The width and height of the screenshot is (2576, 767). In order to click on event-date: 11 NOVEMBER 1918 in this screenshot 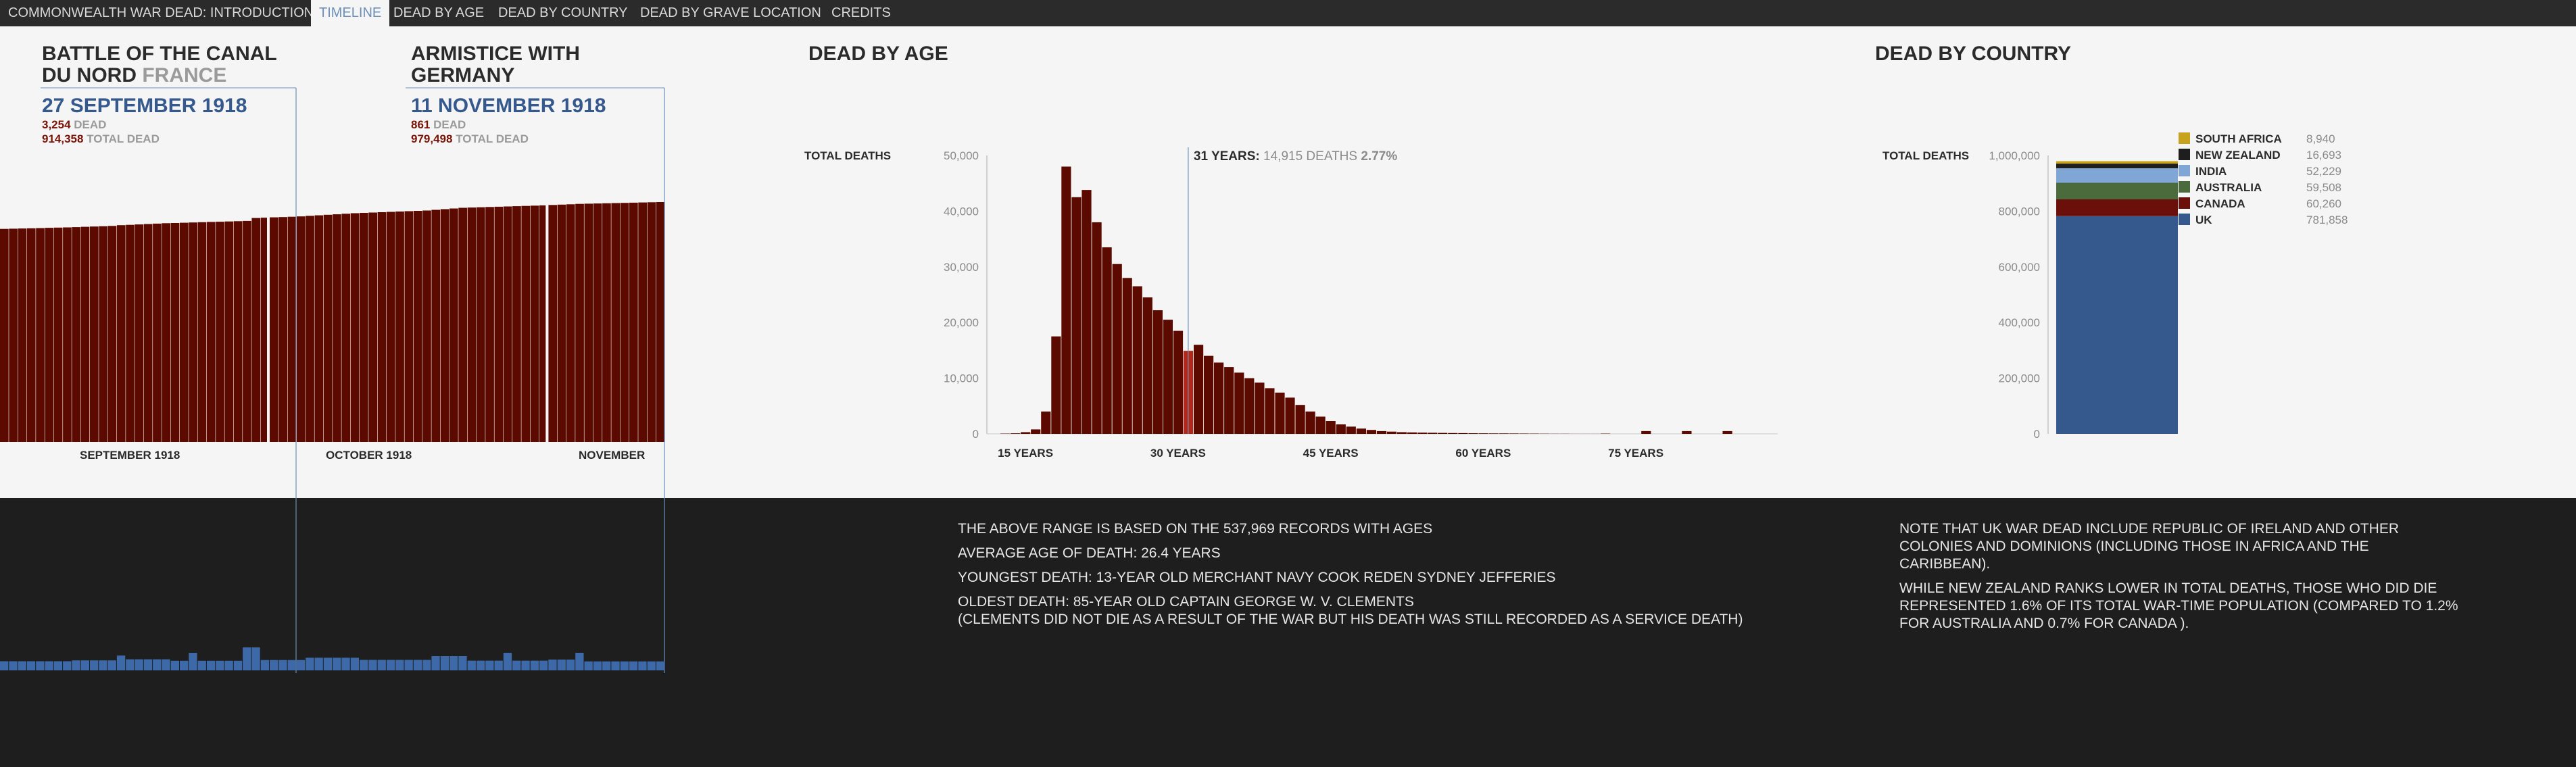, I will do `click(509, 106)`.